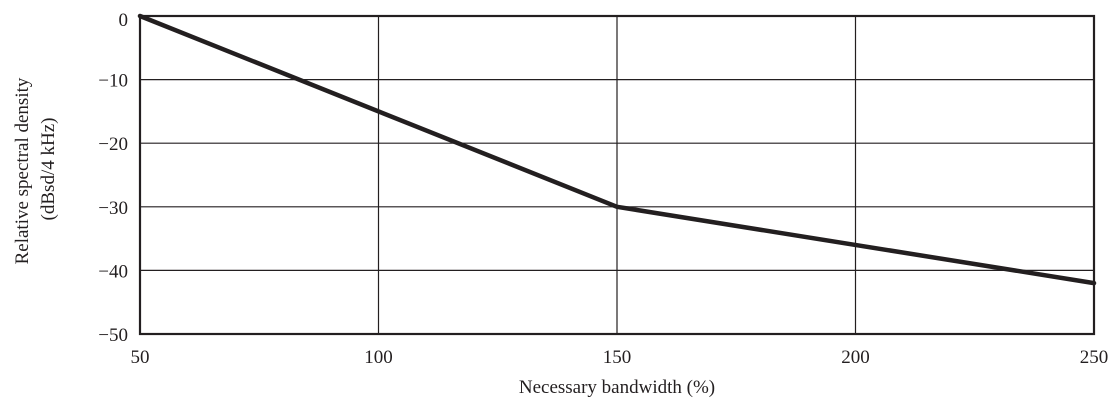 Image resolution: width=1120 pixels, height=401 pixels. I want to click on x-tick-label-2: 150, so click(617, 357).